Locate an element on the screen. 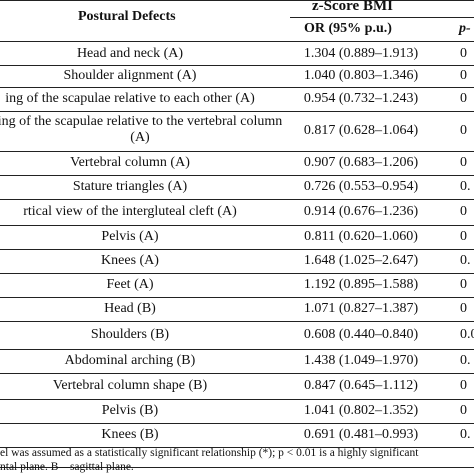 This screenshot has width=474, height=474. odds-ratio: 0.691 (0.481–0.993) is located at coordinates (361, 434).